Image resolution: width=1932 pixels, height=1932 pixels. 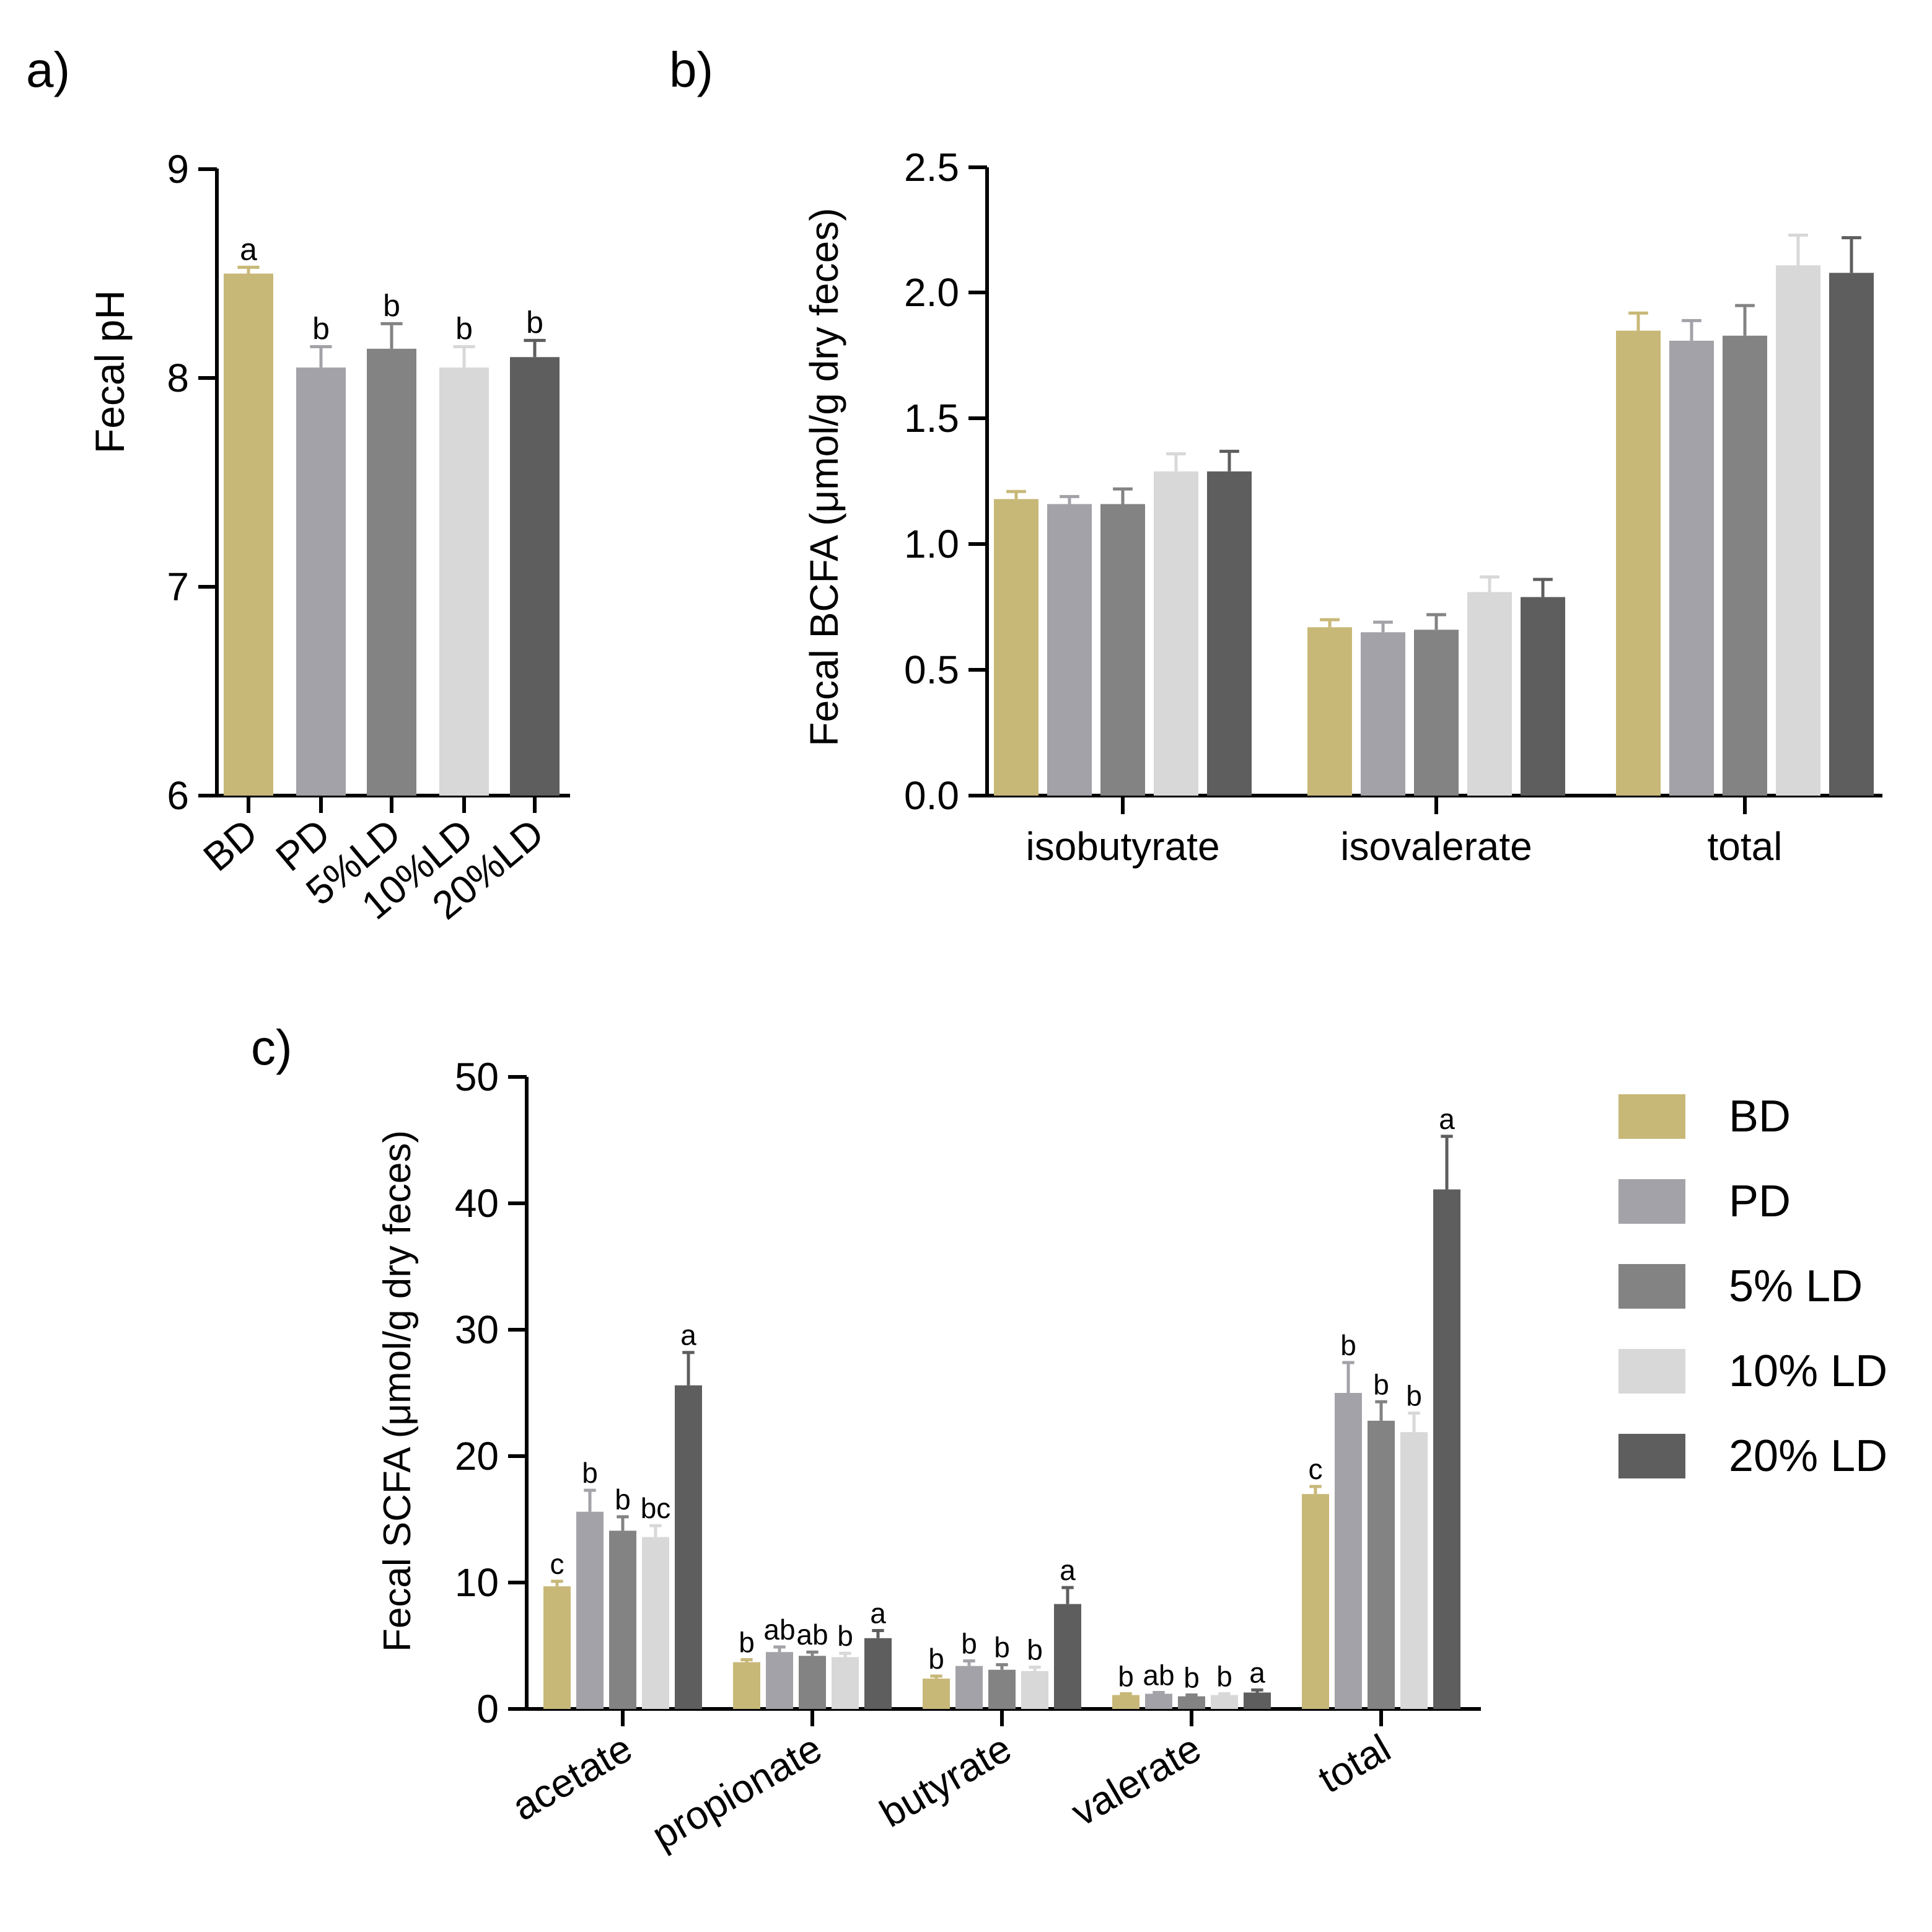 What do you see at coordinates (931, 670) in the screenshot?
I see `panel-b-y-tick-label: 0.5` at bounding box center [931, 670].